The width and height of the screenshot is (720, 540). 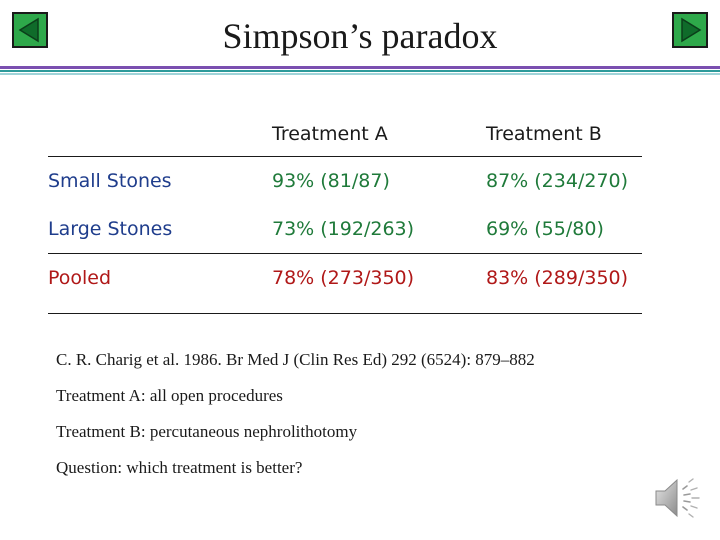 I want to click on treatment-a-value: 78% (273/350), so click(x=343, y=278).